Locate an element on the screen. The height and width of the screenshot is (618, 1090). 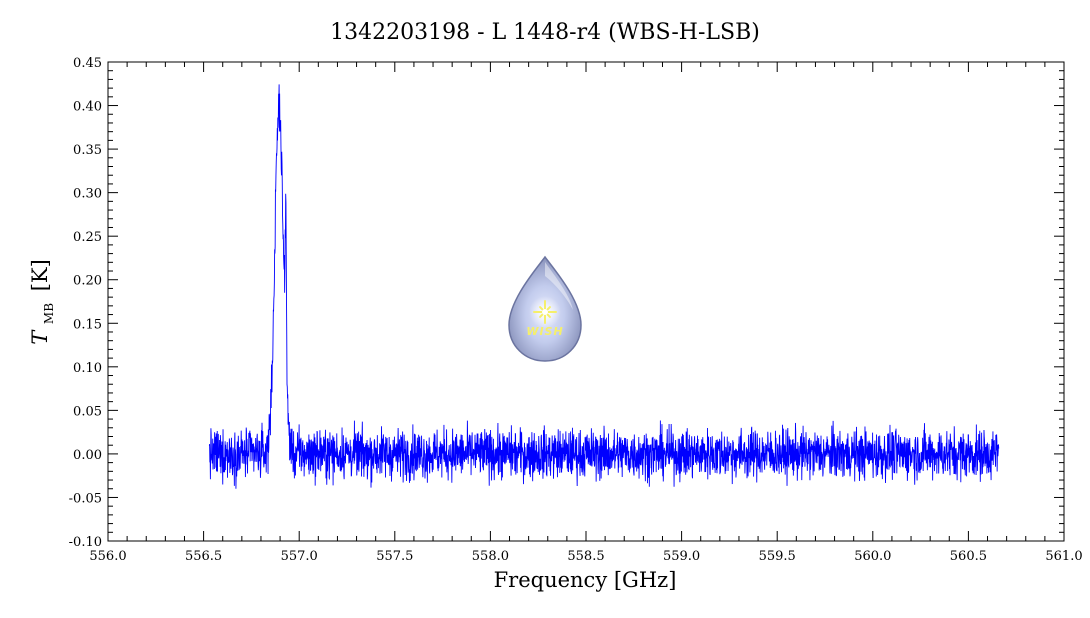
x-tick-label: 558.0 is located at coordinates (490, 556).